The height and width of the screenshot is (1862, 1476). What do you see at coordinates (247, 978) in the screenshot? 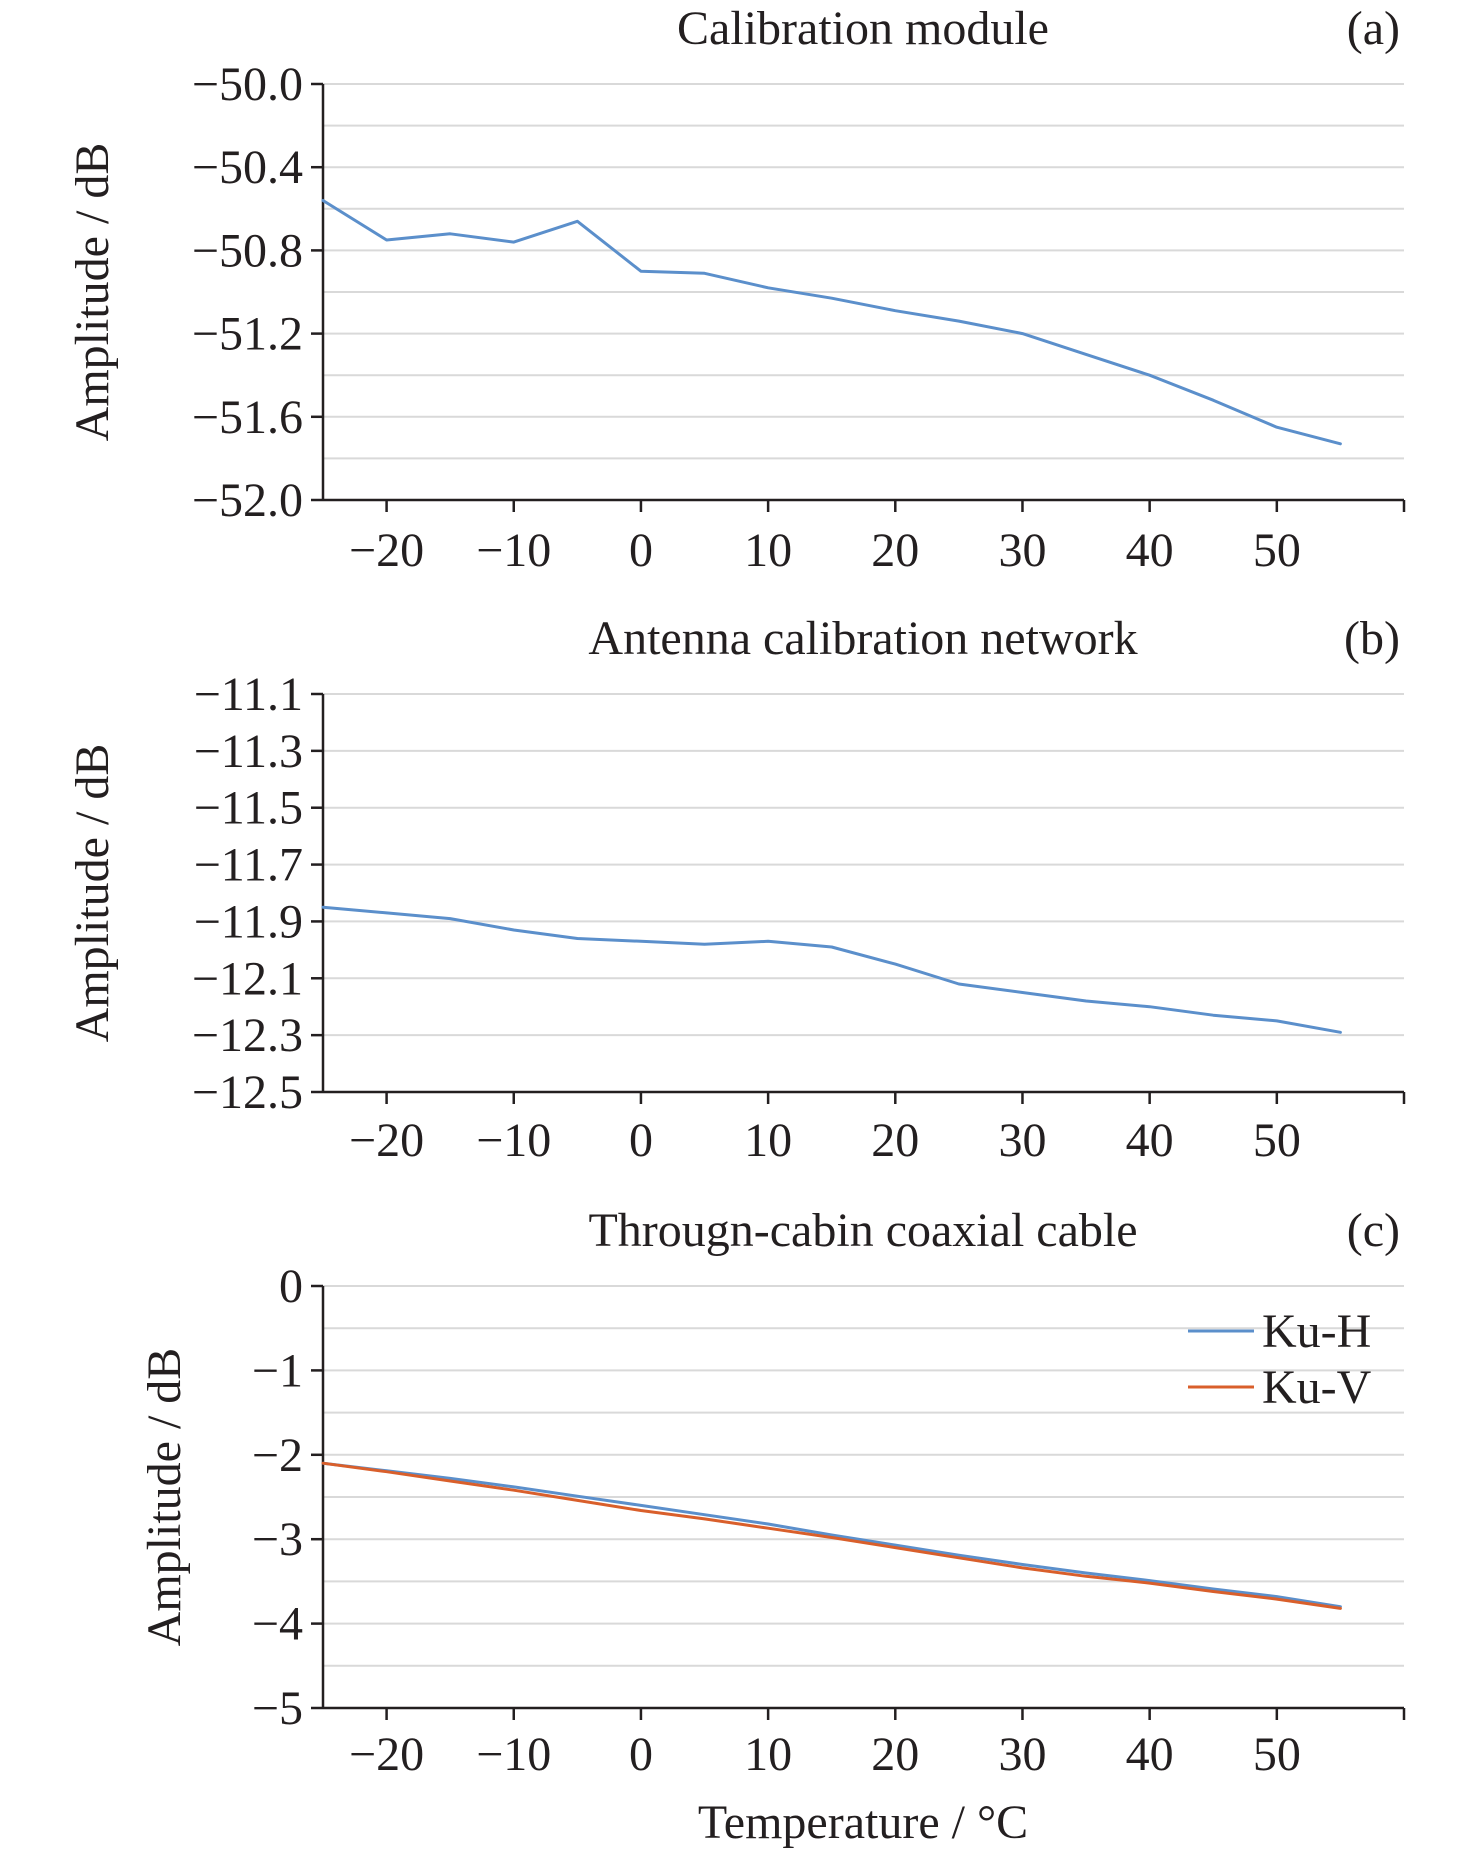
I see `y-tick-label: −12.1` at bounding box center [247, 978].